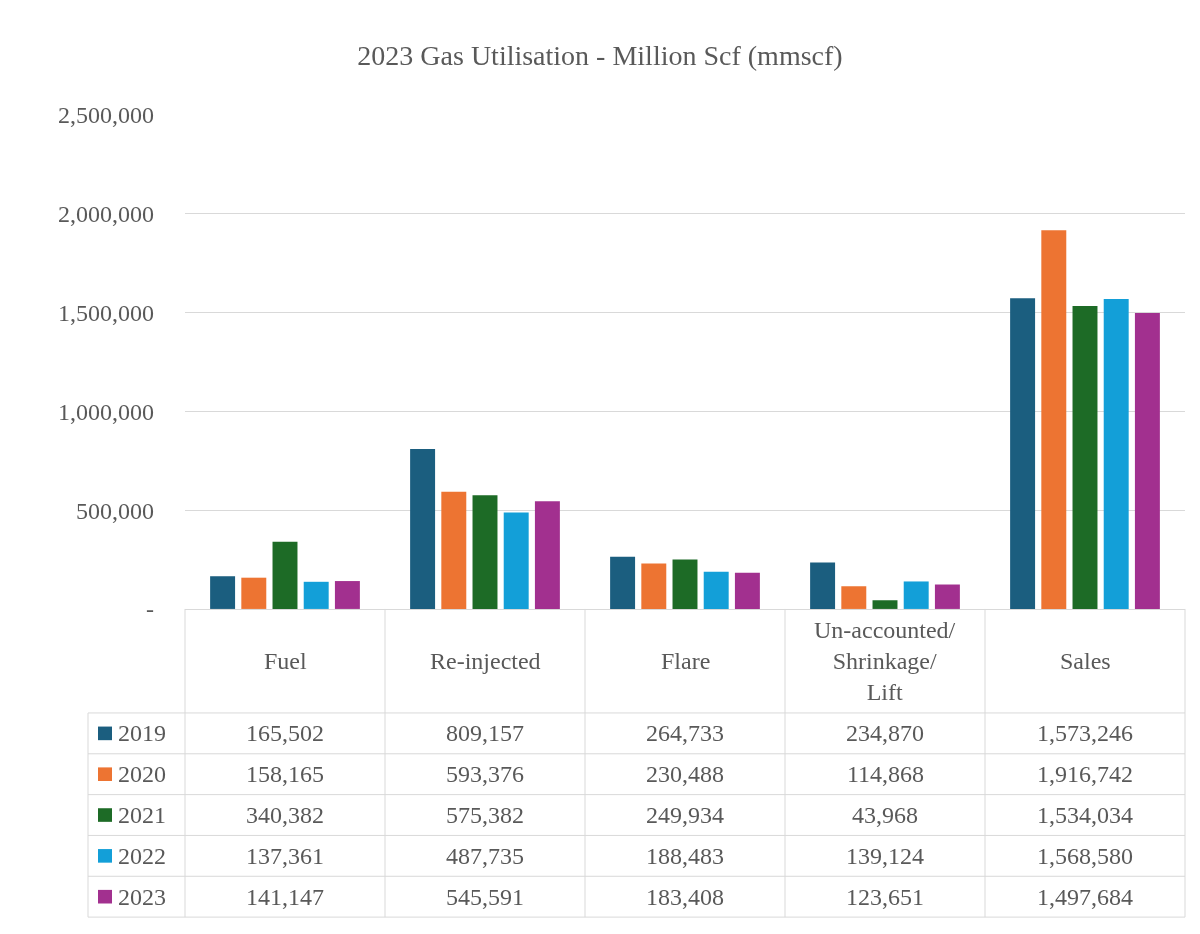 This screenshot has height=934, width=1200. What do you see at coordinates (1085, 733) in the screenshot?
I see `data-label: 1,573,246` at bounding box center [1085, 733].